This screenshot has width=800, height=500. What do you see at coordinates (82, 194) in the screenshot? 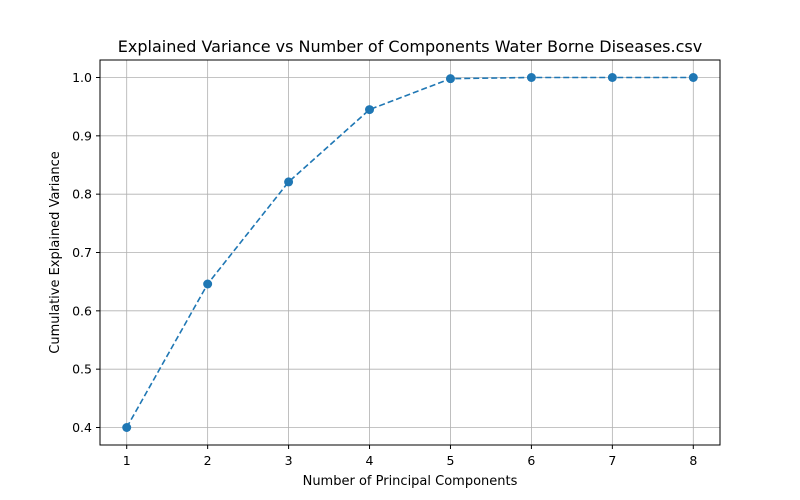
I see `y-tick-label: 0.8` at bounding box center [82, 194].